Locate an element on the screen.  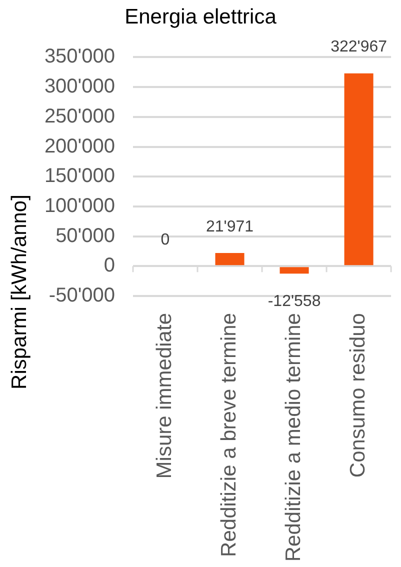
y-tick-label: 350'000 is located at coordinates (79, 57).